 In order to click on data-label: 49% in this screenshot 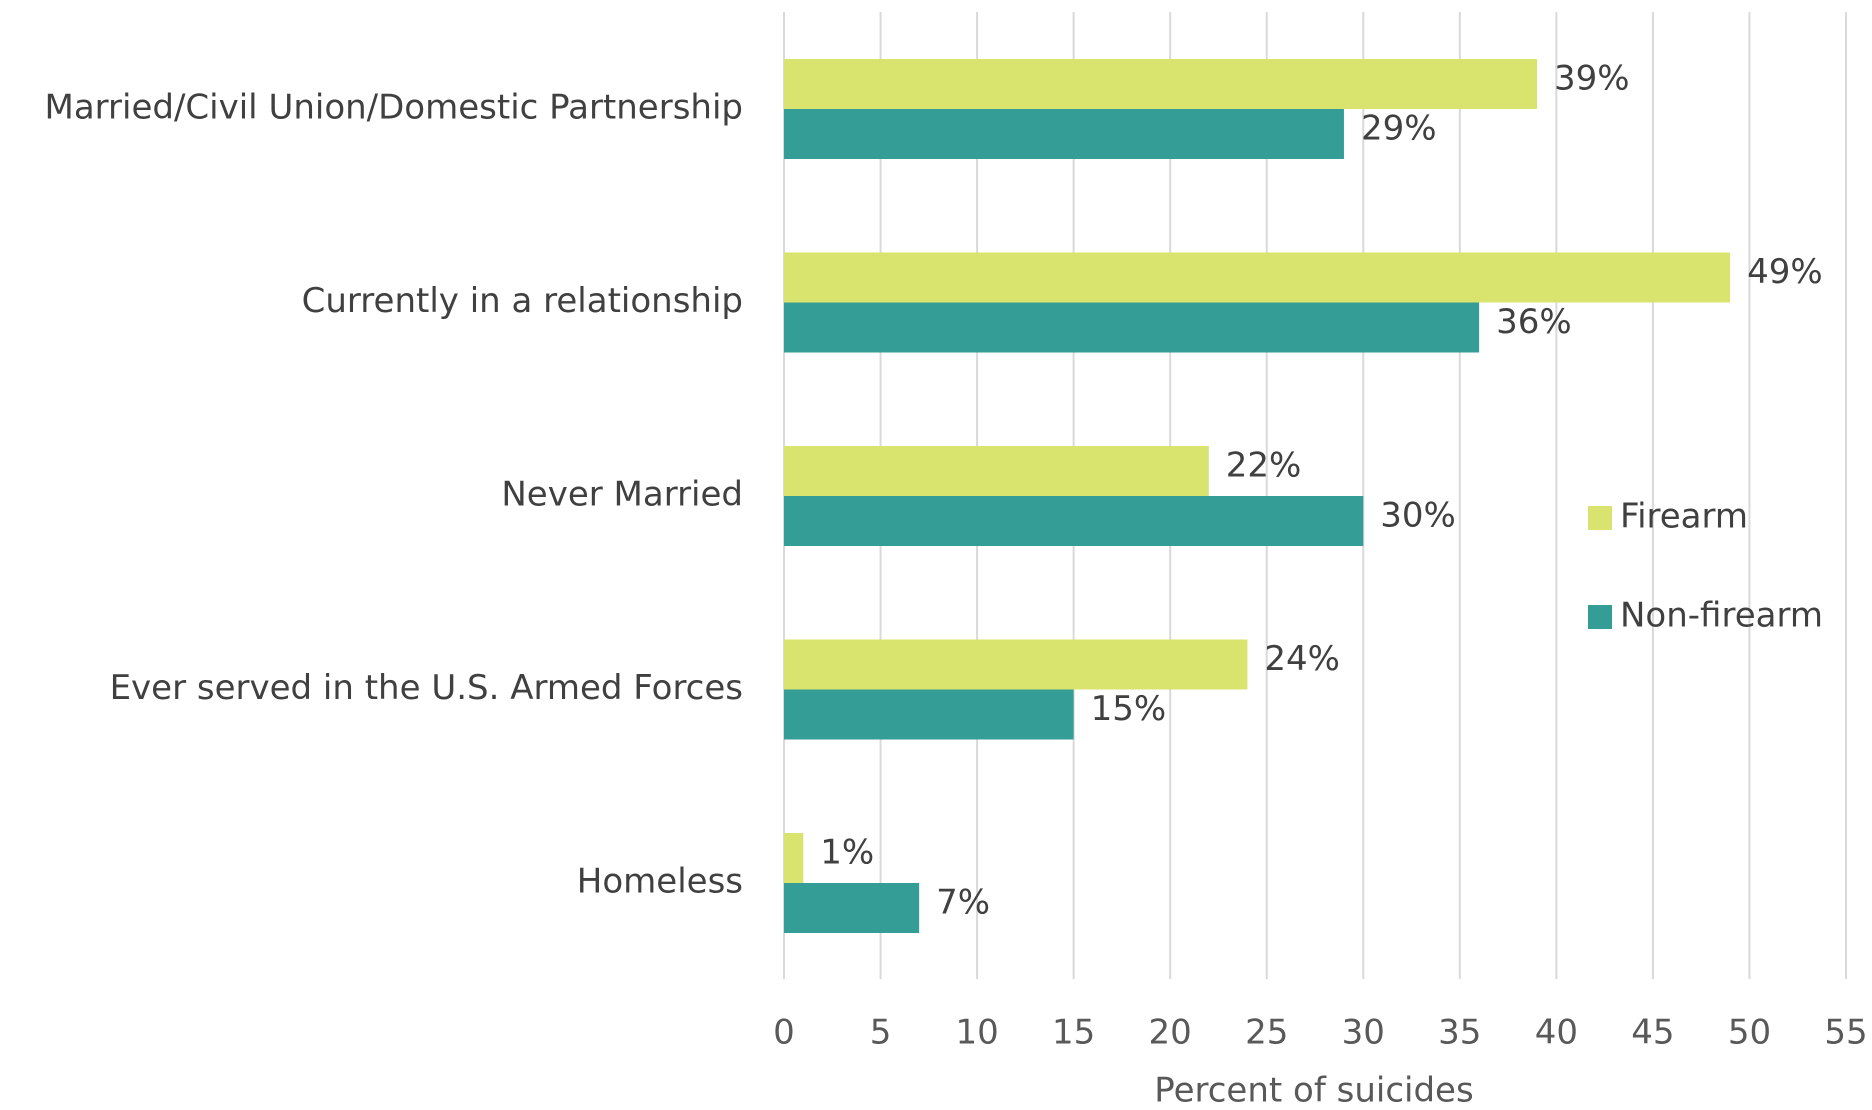, I will do `click(1785, 272)`.